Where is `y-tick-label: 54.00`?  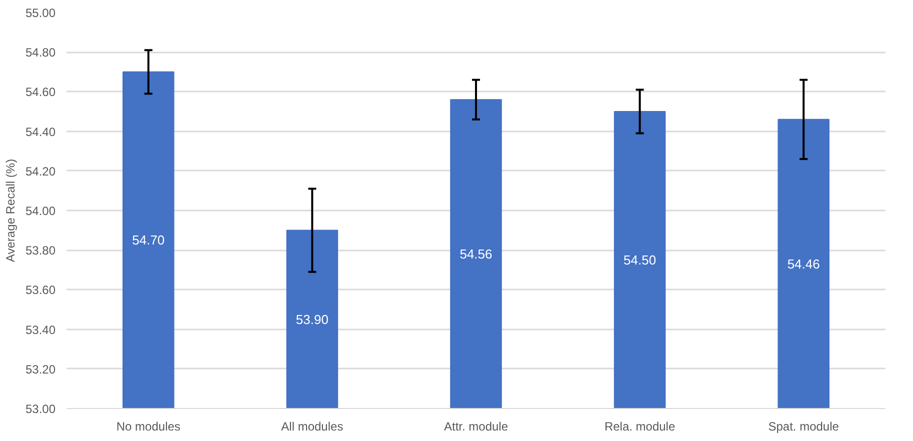
y-tick-label: 54.00 is located at coordinates (40, 211).